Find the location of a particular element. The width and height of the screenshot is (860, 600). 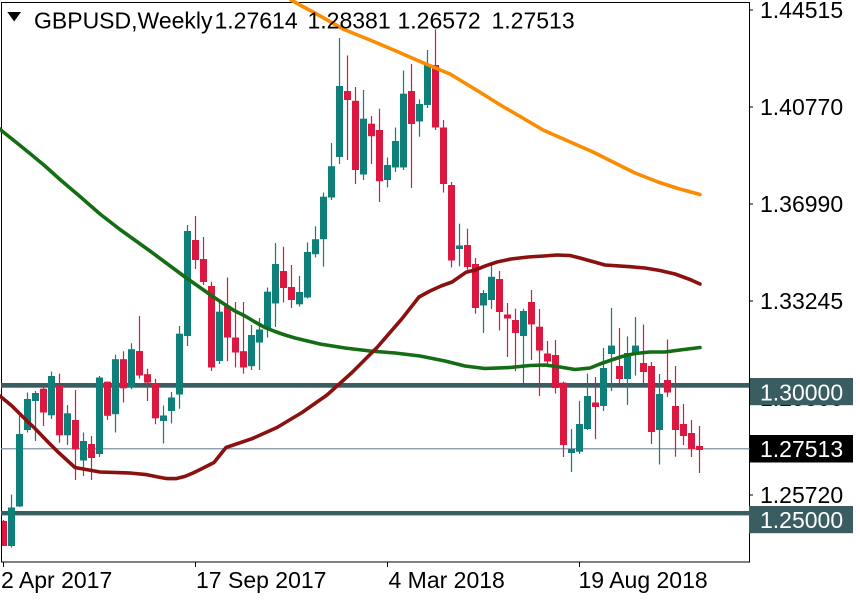

svg-text: 1.25000 is located at coordinates (801, 520).